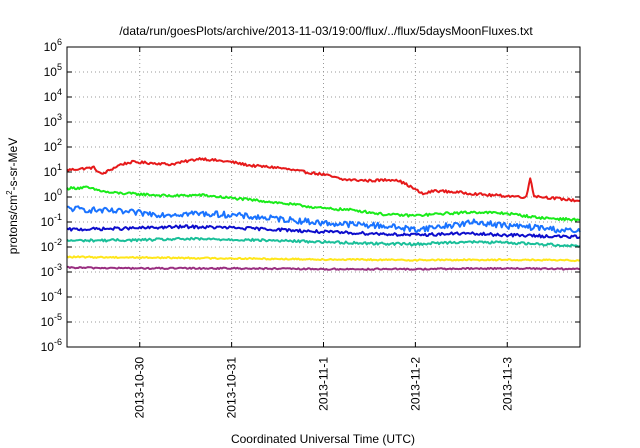  Describe the element at coordinates (415, 384) in the screenshot. I see `x-tick-label: 2013-11-2` at that location.